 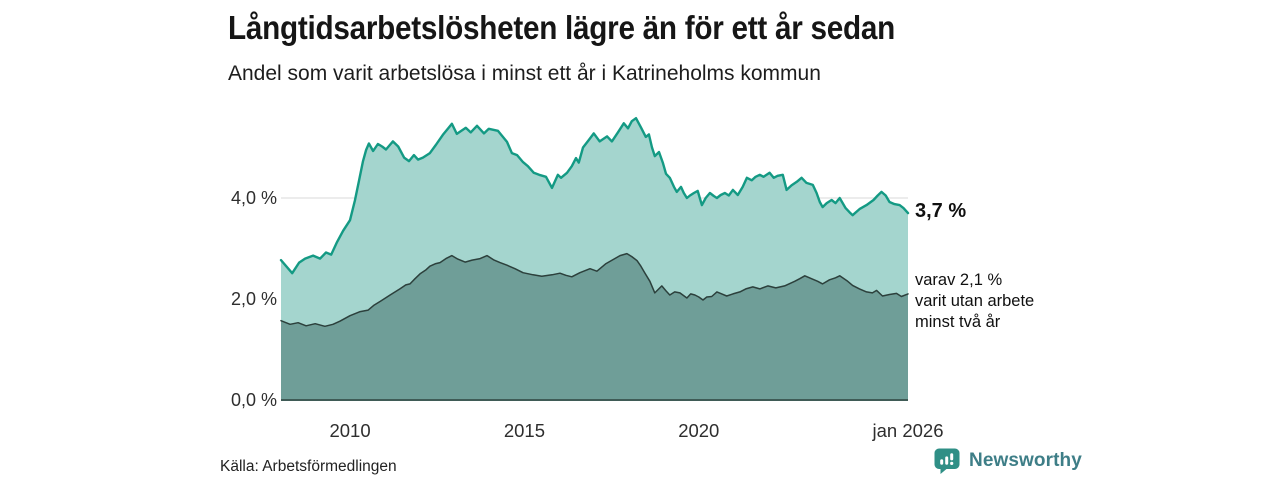 What do you see at coordinates (959, 280) in the screenshot?
I see `subset-label-line: varav 2,1 %` at bounding box center [959, 280].